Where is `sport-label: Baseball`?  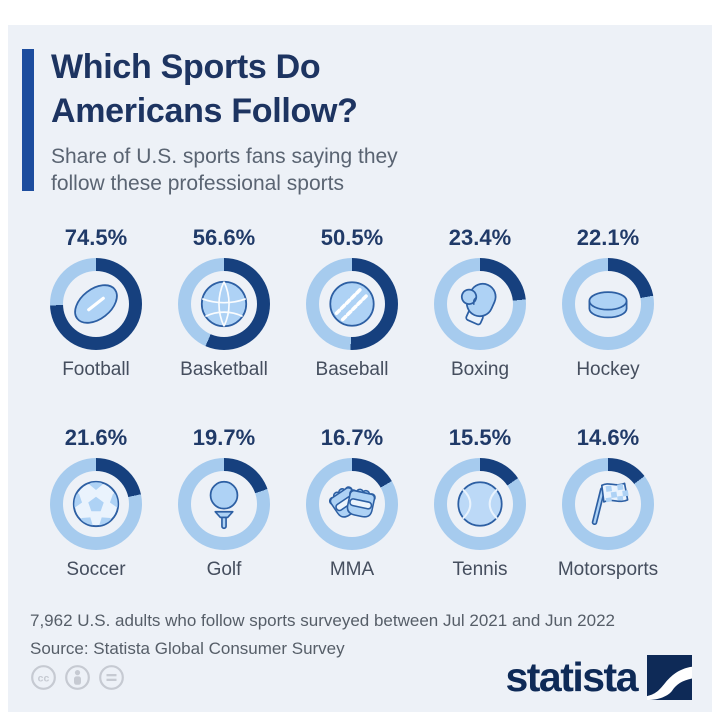 sport-label: Baseball is located at coordinates (352, 369).